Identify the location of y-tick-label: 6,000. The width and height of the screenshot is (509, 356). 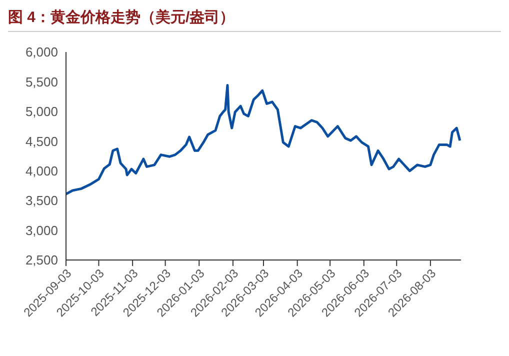
(41, 52).